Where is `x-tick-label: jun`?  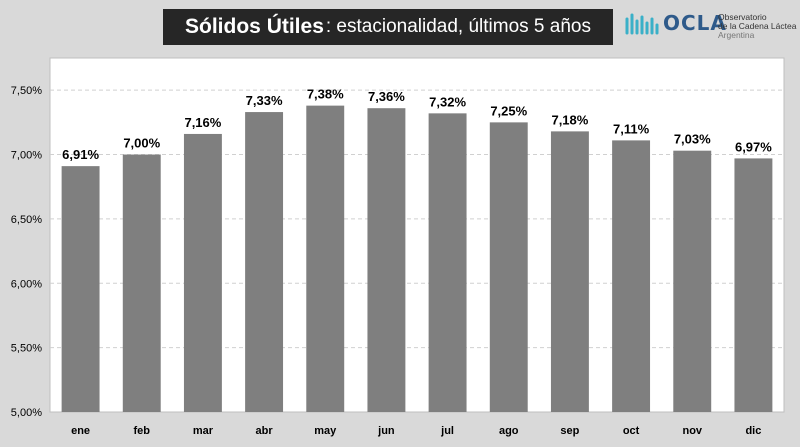 x-tick-label: jun is located at coordinates (386, 431).